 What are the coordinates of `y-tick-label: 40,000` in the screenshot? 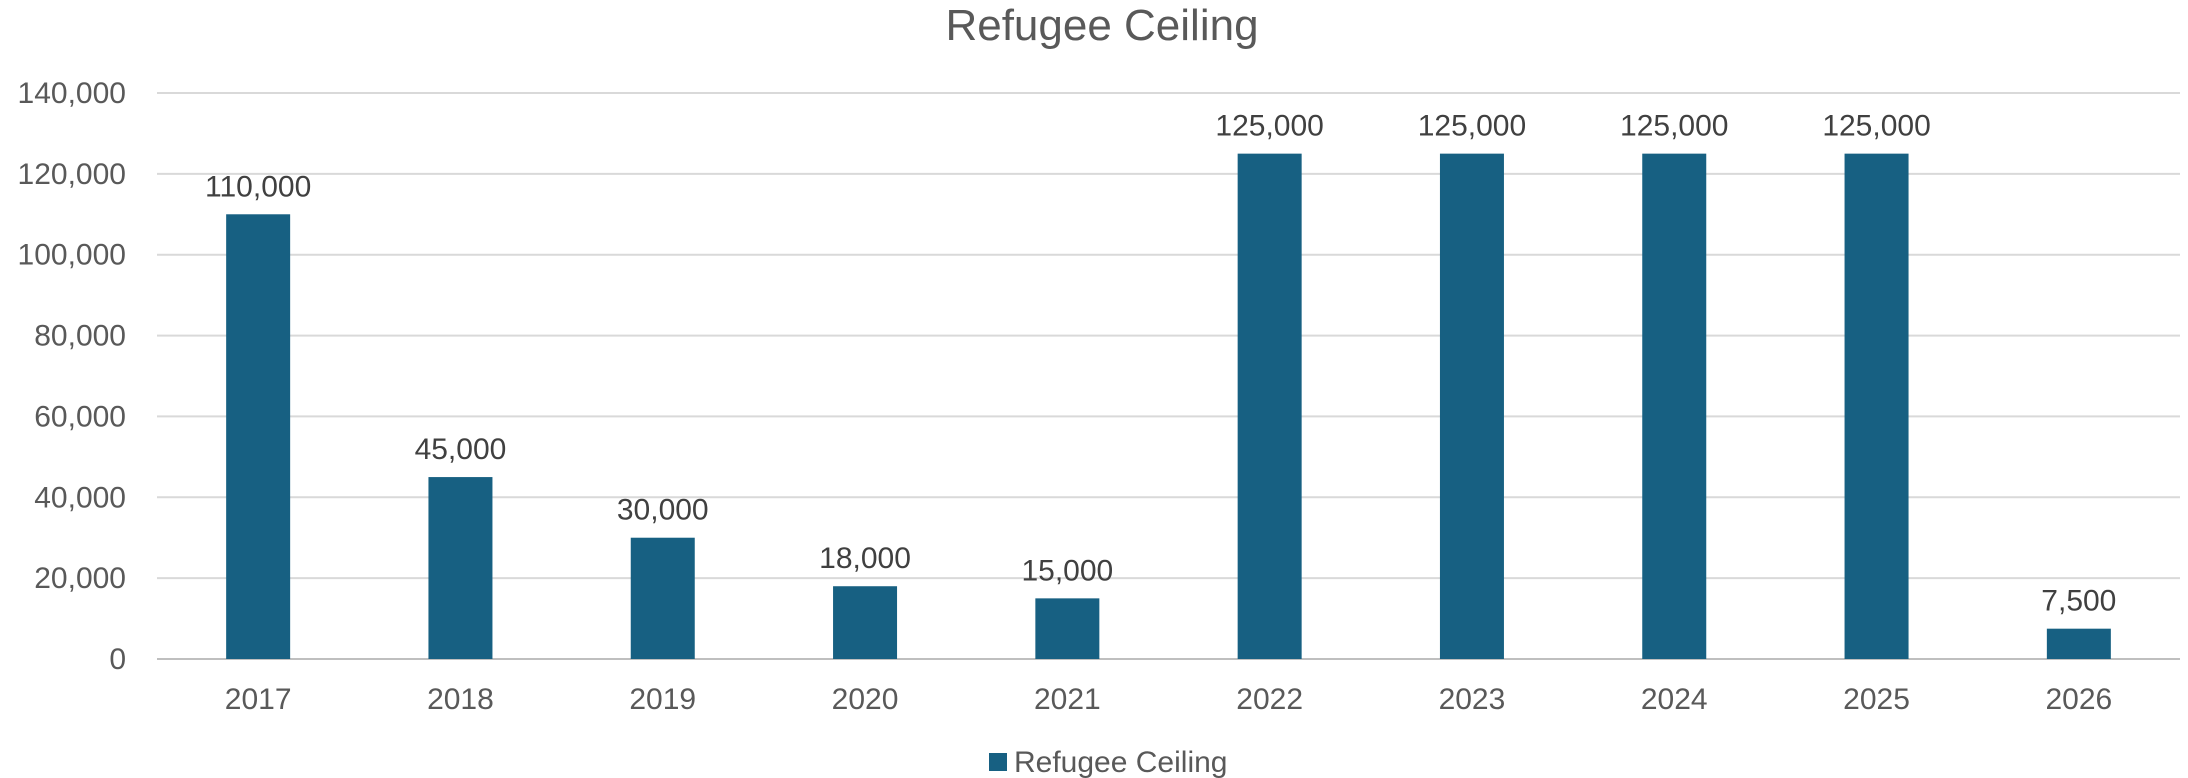 It's located at (80, 497).